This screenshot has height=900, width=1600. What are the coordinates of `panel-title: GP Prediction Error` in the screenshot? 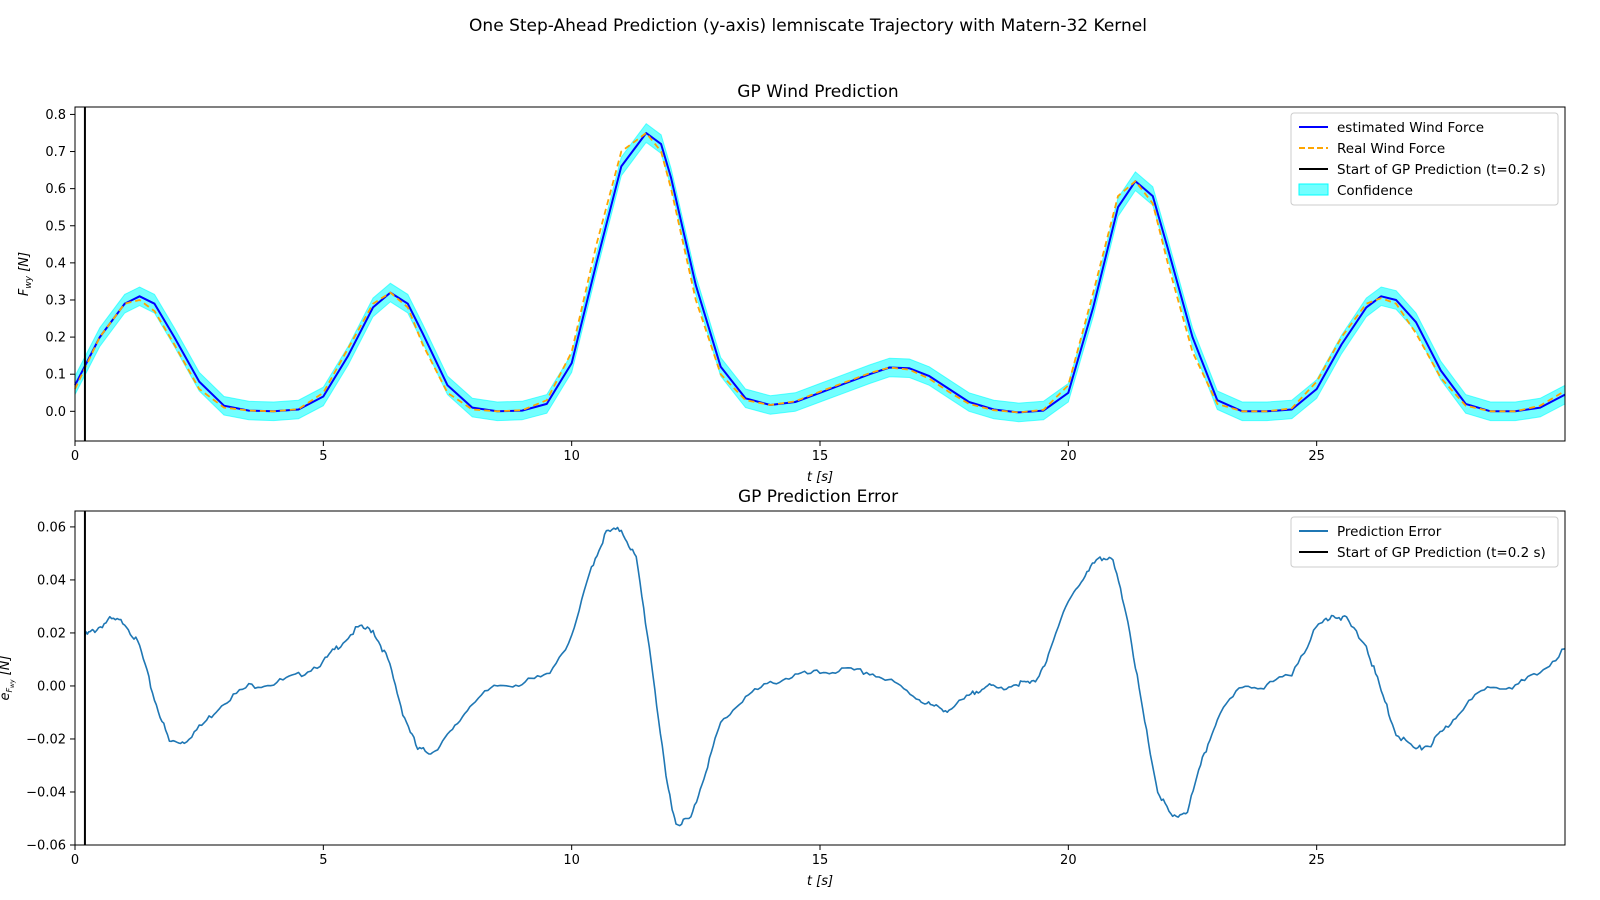 It's located at (818, 497).